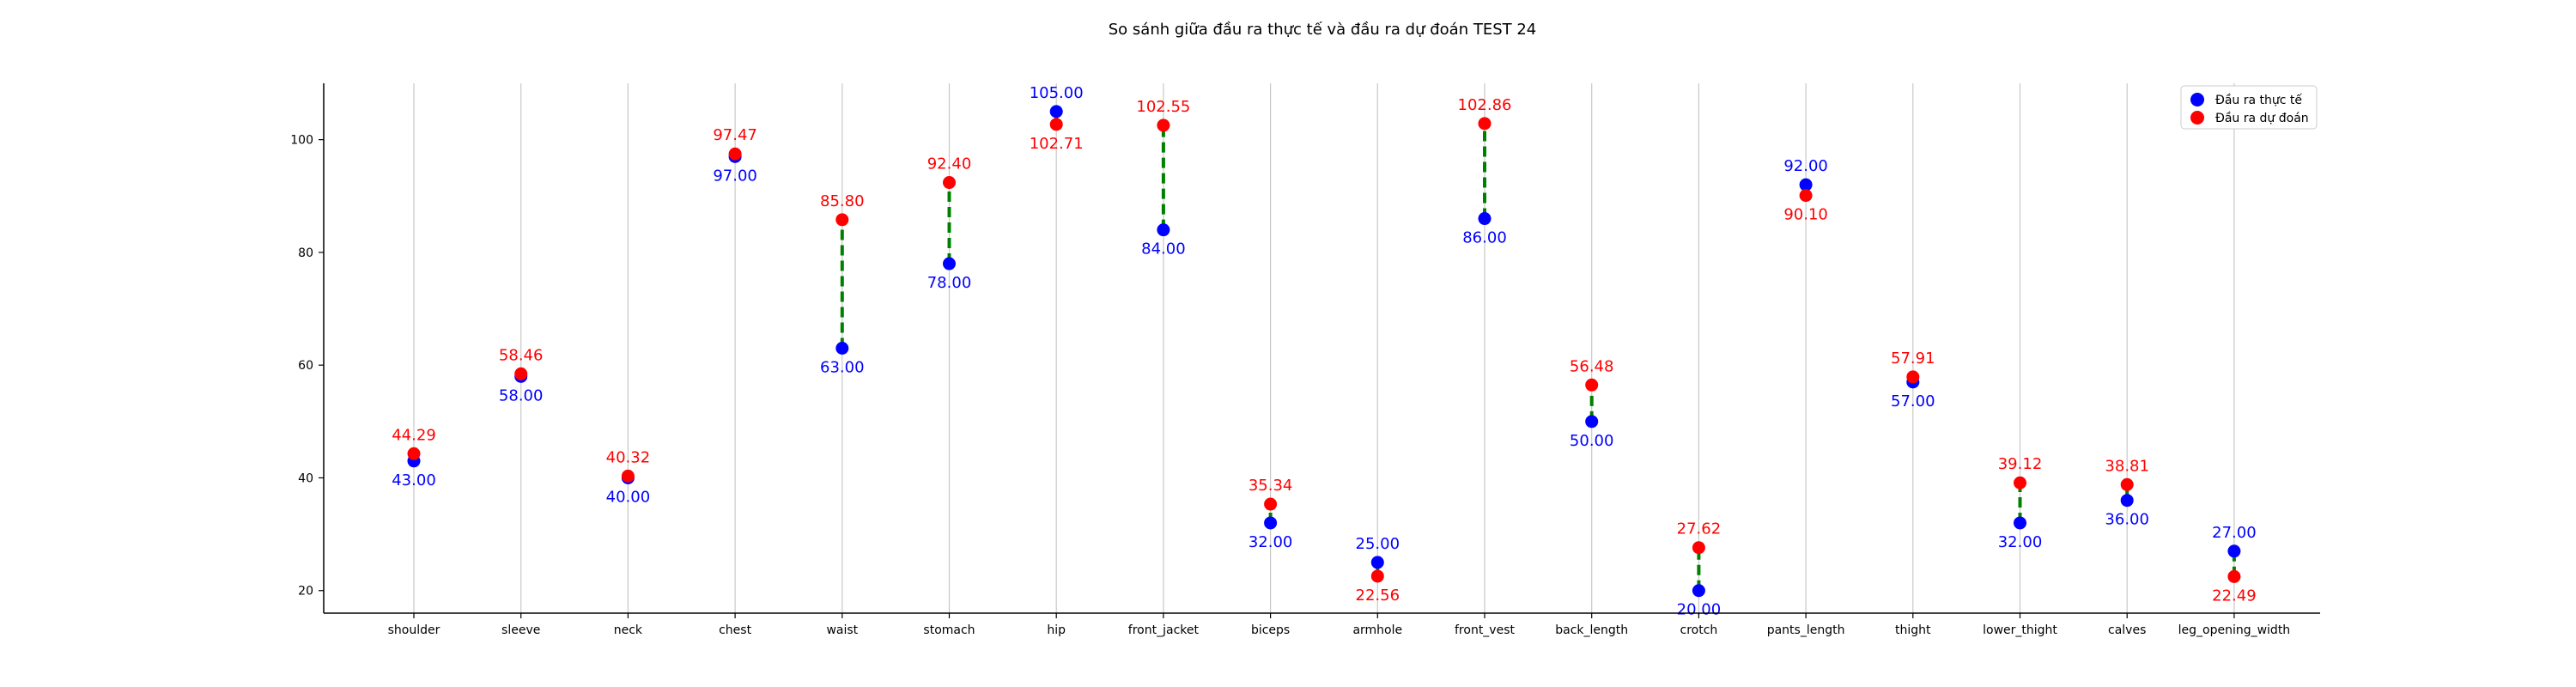 The height and width of the screenshot is (687, 2576). Describe the element at coordinates (629, 457) in the screenshot. I see `predicted-value-label: 40.32` at that location.